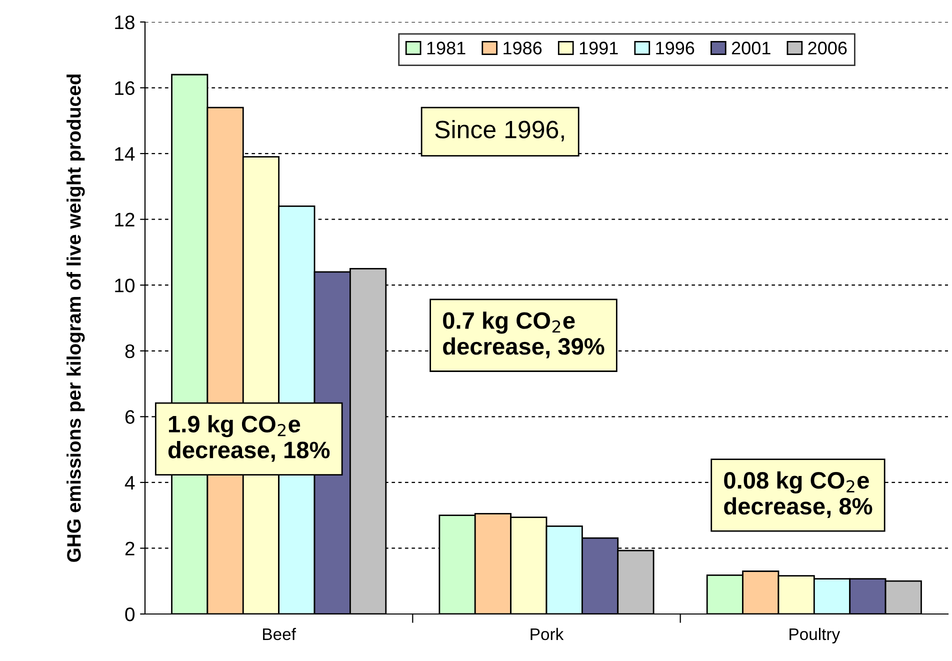 The width and height of the screenshot is (952, 661). I want to click on y-tick-label: 16, so click(124, 88).